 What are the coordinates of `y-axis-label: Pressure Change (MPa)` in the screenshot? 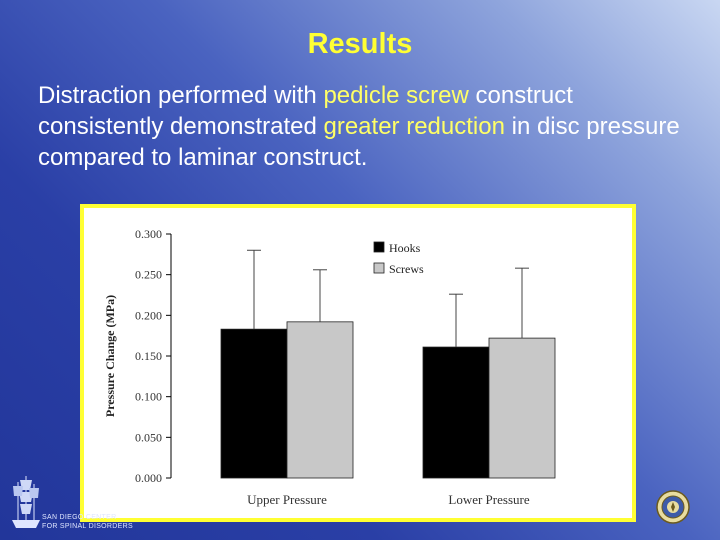 It's located at (110, 356).